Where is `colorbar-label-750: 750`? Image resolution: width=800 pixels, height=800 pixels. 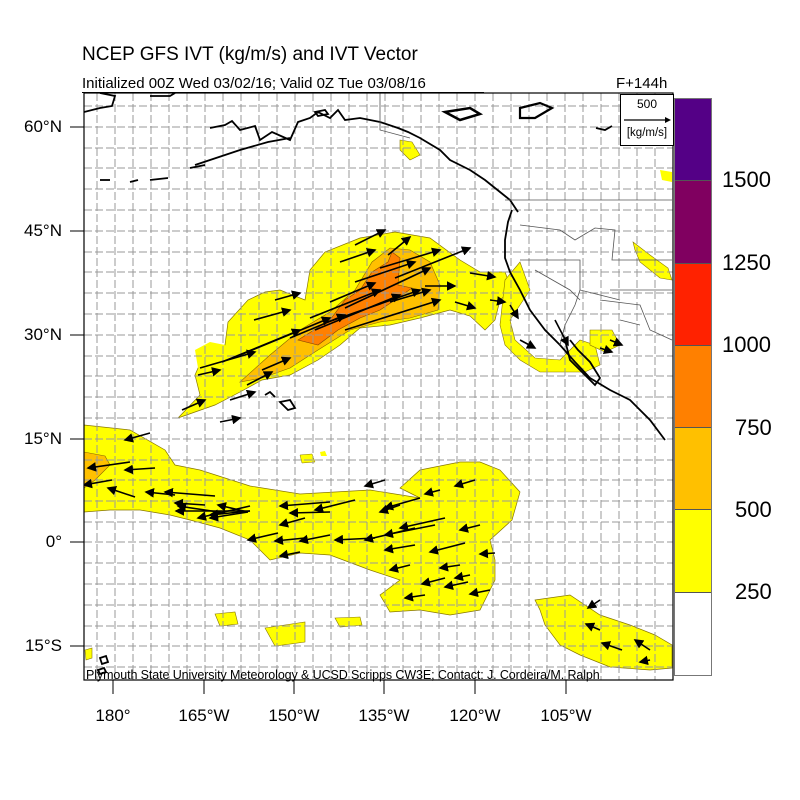 colorbar-label-750: 750 is located at coordinates (753, 427).